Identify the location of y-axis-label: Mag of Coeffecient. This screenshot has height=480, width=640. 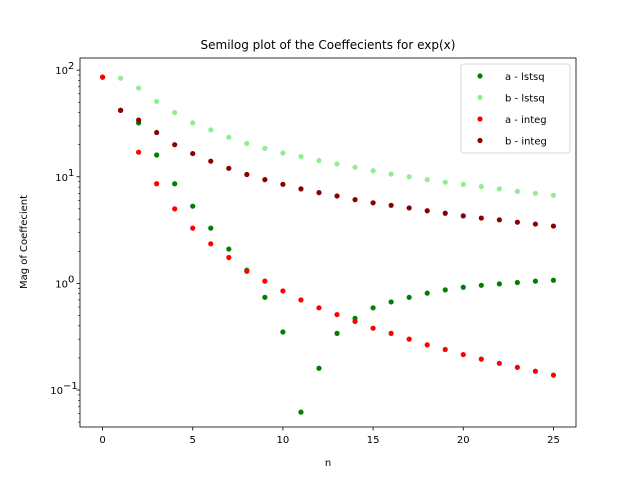
(24, 242).